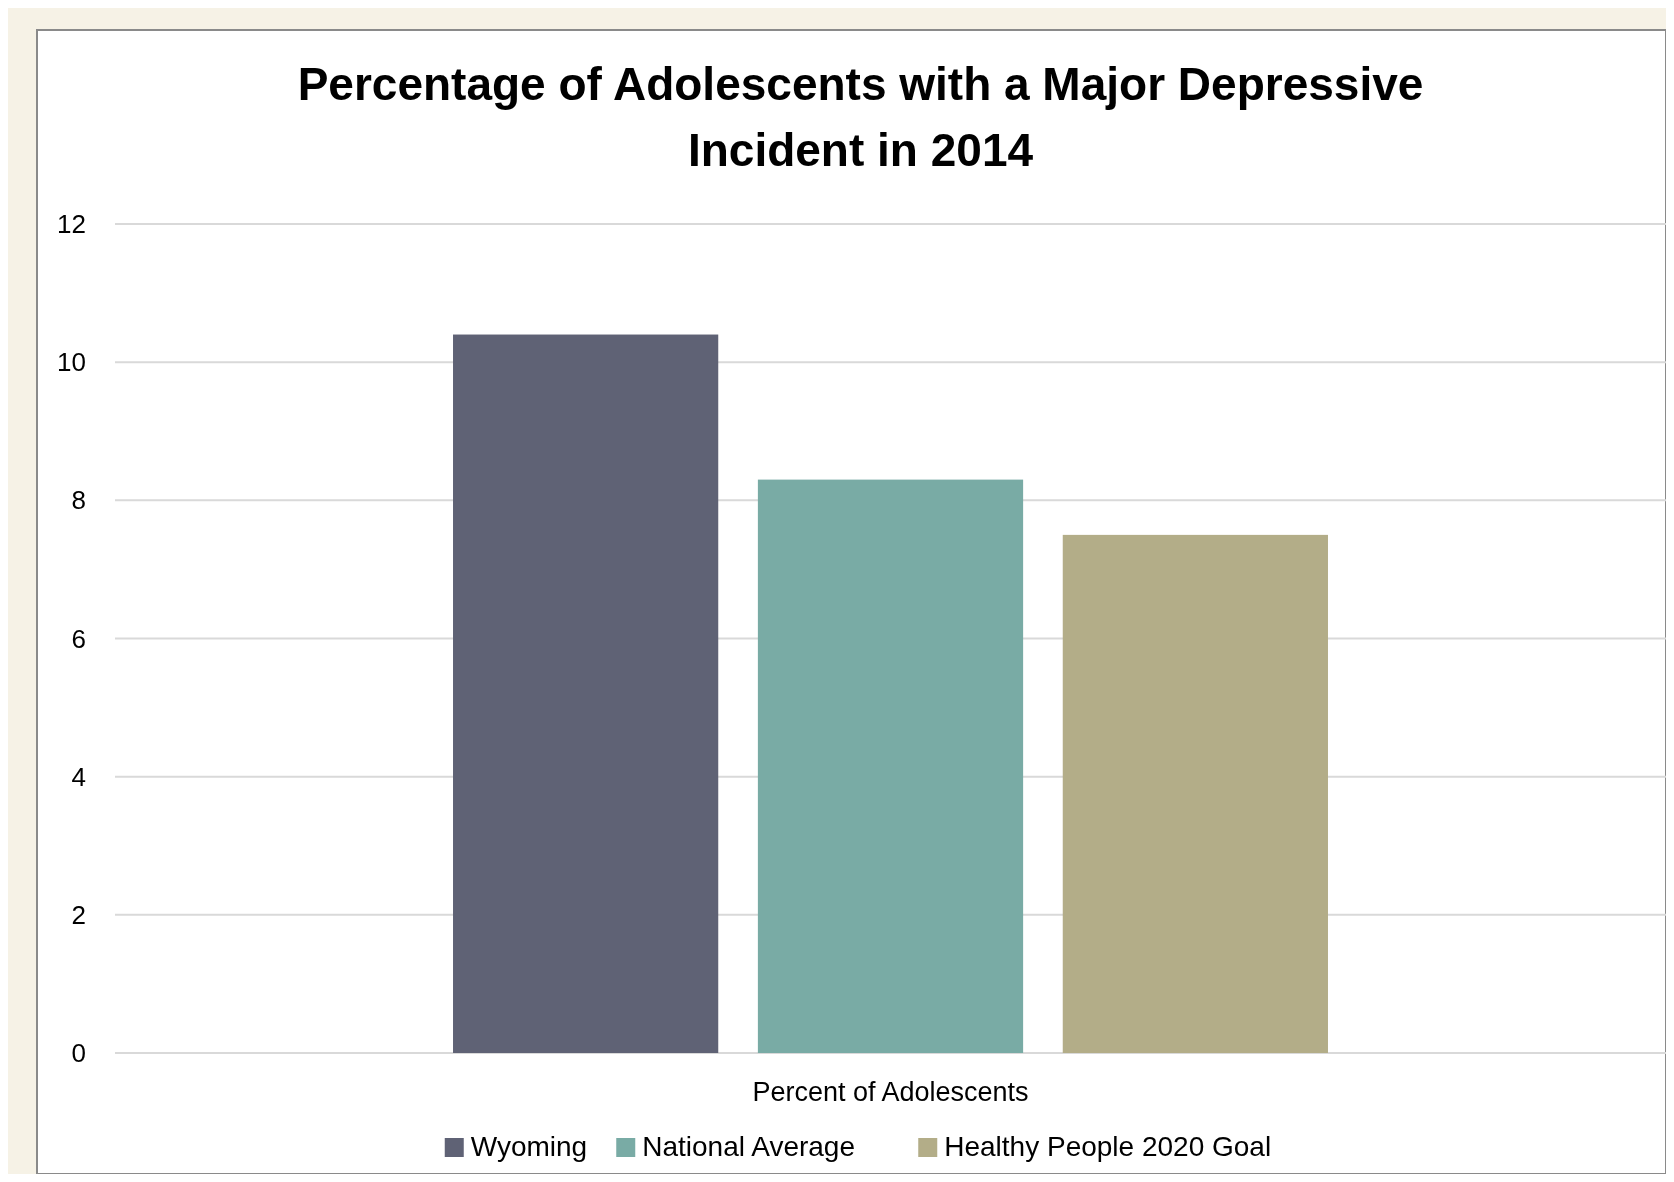 The width and height of the screenshot is (1674, 1182). I want to click on y-tick-label: 10, so click(71, 362).